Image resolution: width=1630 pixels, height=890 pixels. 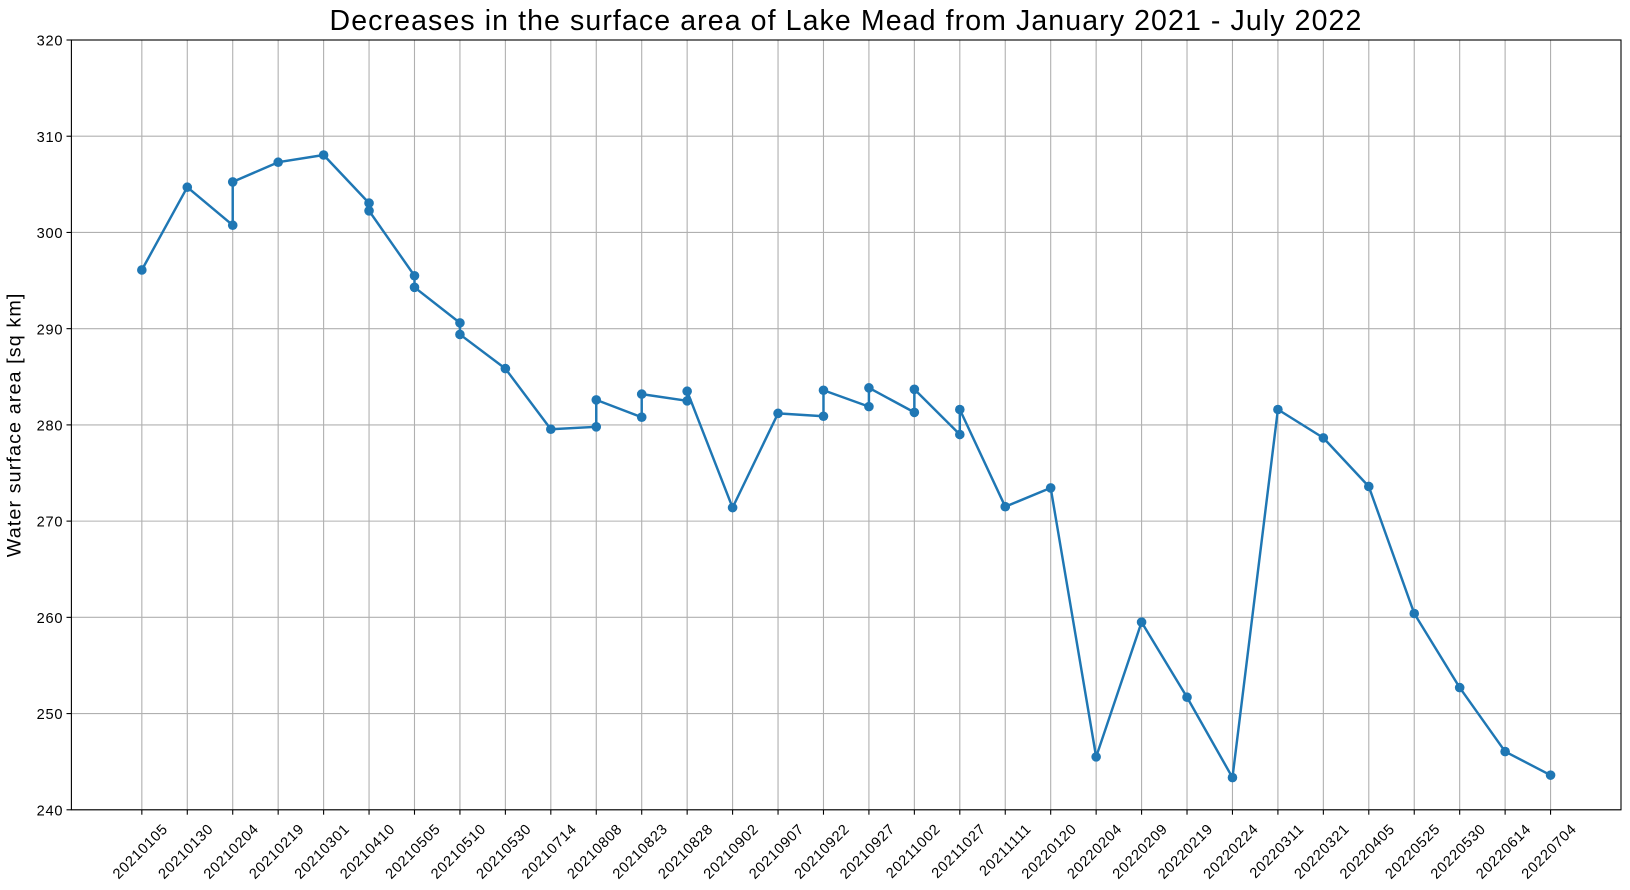 I want to click on svg-text: Water surface area [sq km], so click(x=15, y=424).